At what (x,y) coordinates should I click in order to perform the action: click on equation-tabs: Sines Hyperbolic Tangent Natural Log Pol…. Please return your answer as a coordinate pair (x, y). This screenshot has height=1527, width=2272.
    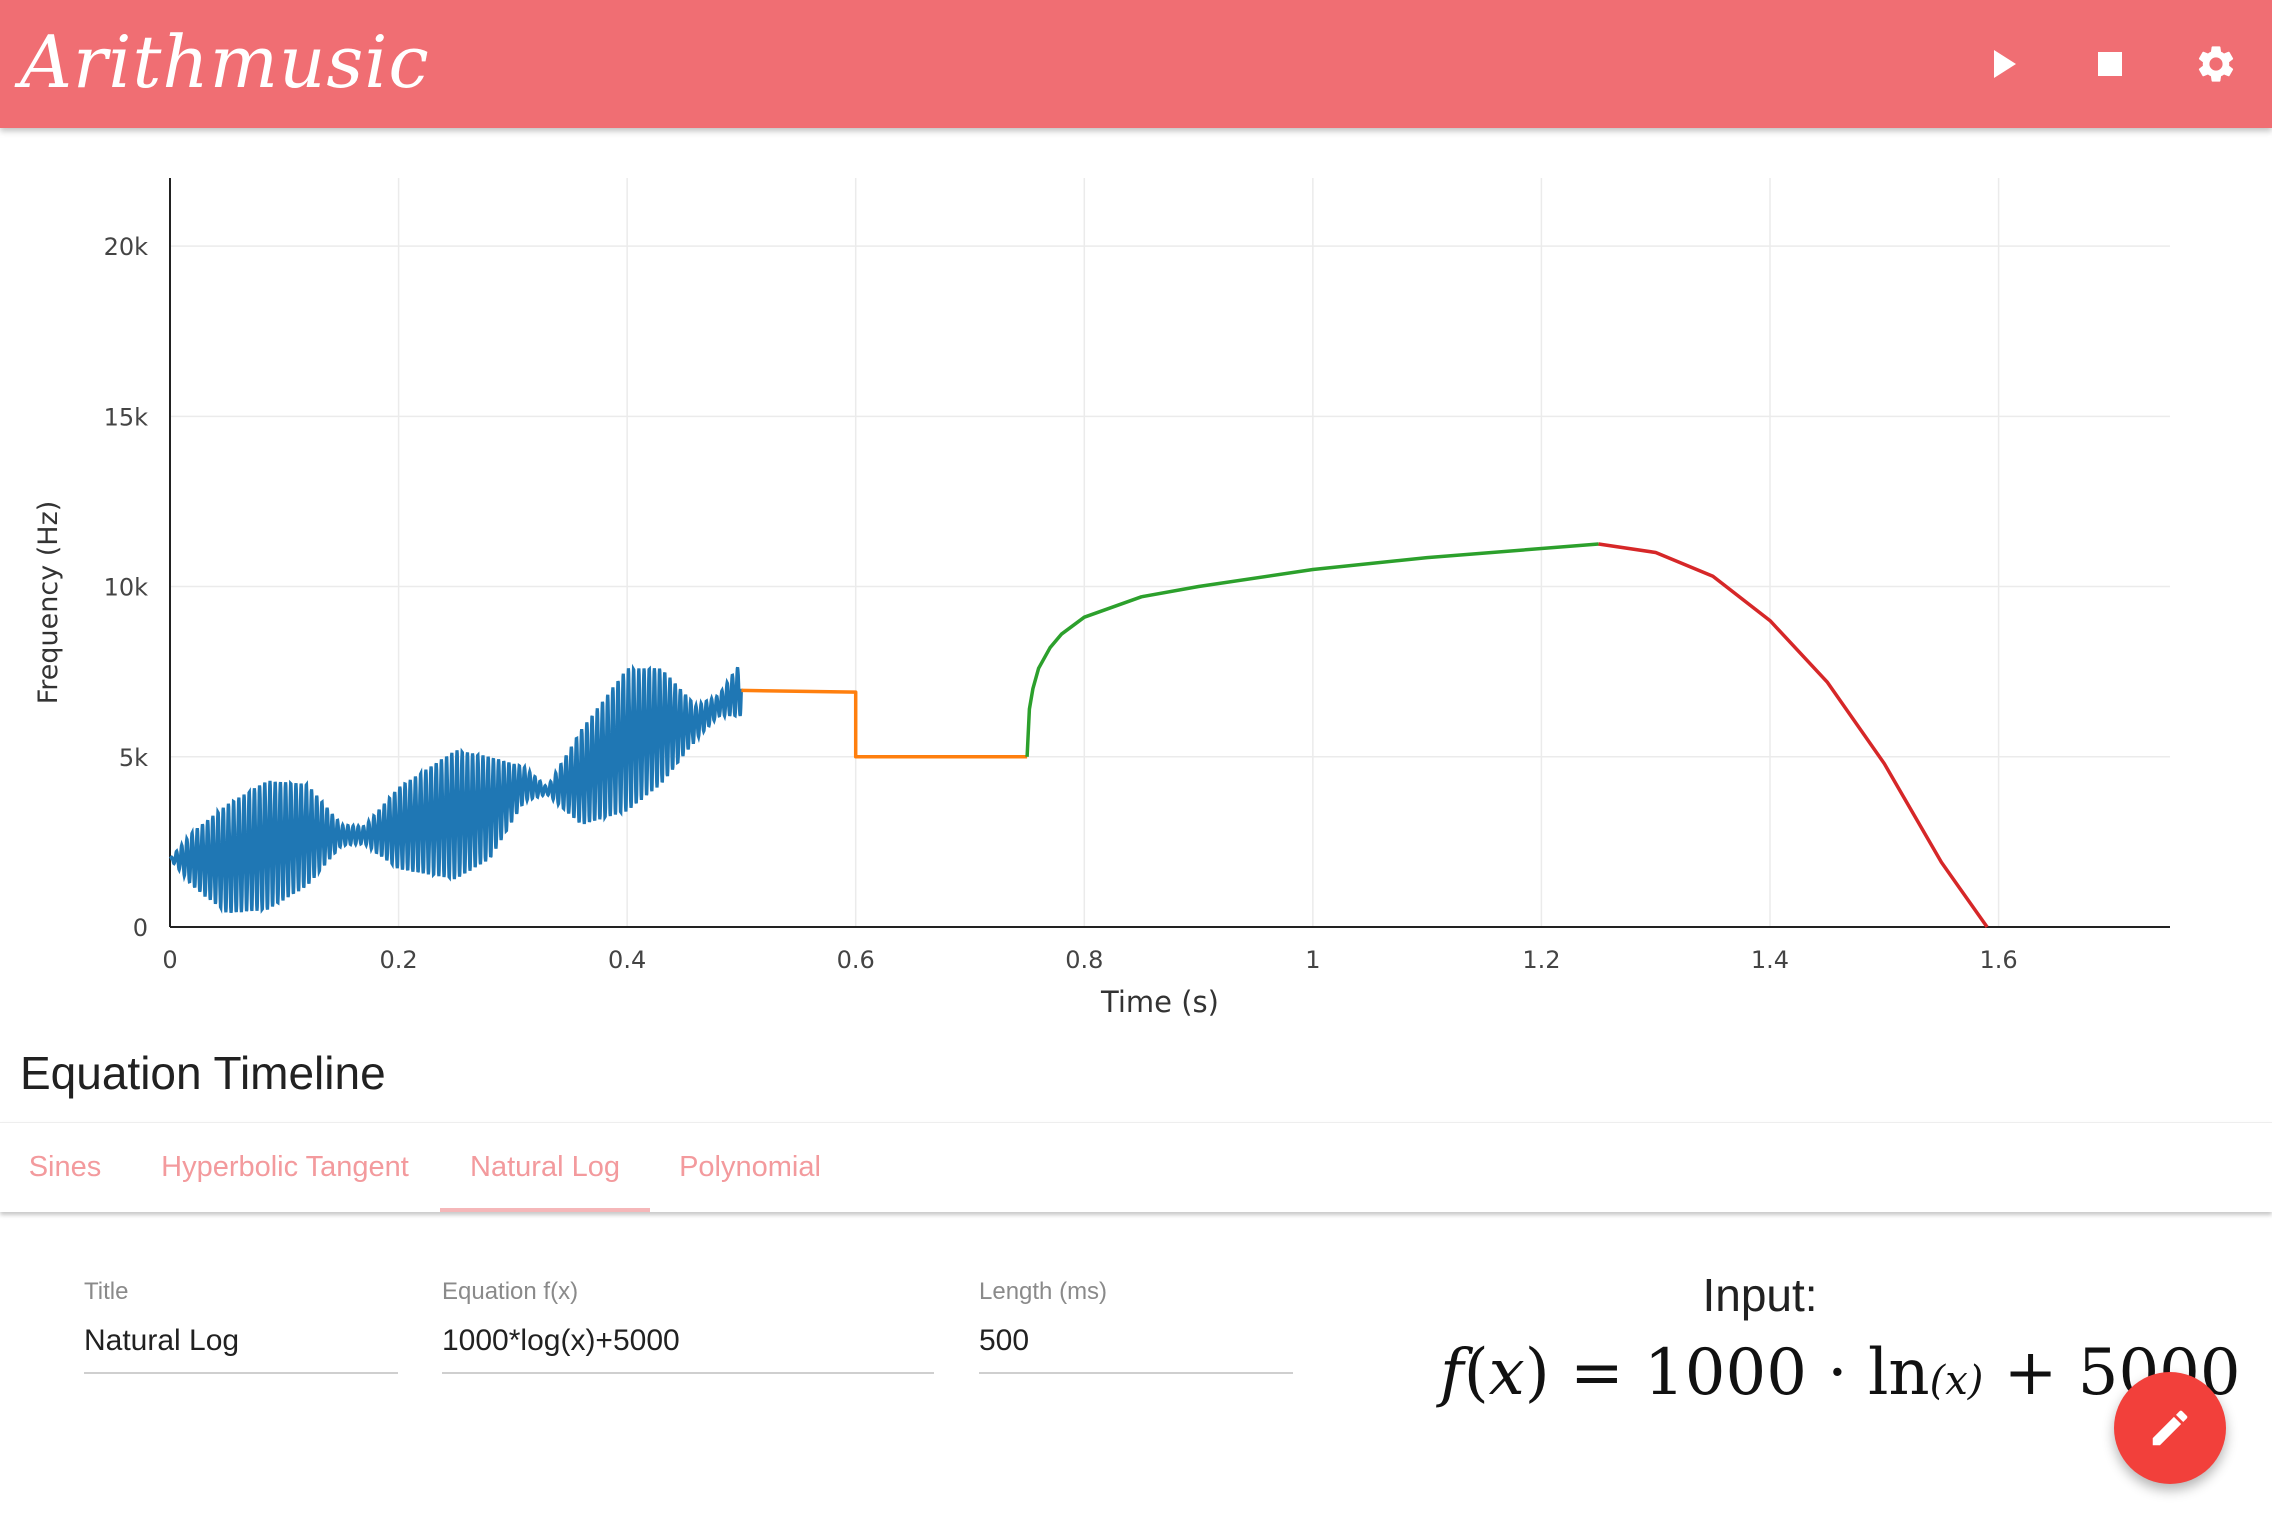
    Looking at the image, I should click on (1136, 1167).